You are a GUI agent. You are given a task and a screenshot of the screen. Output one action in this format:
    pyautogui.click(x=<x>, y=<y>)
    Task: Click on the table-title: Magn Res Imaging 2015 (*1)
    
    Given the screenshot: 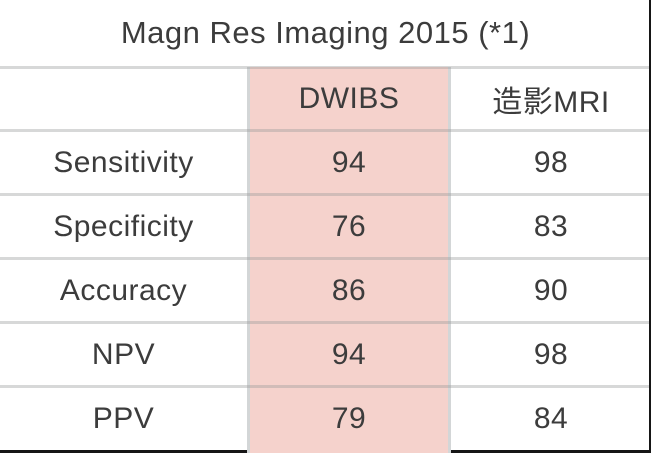 What is the action you would take?
    pyautogui.click(x=325, y=32)
    